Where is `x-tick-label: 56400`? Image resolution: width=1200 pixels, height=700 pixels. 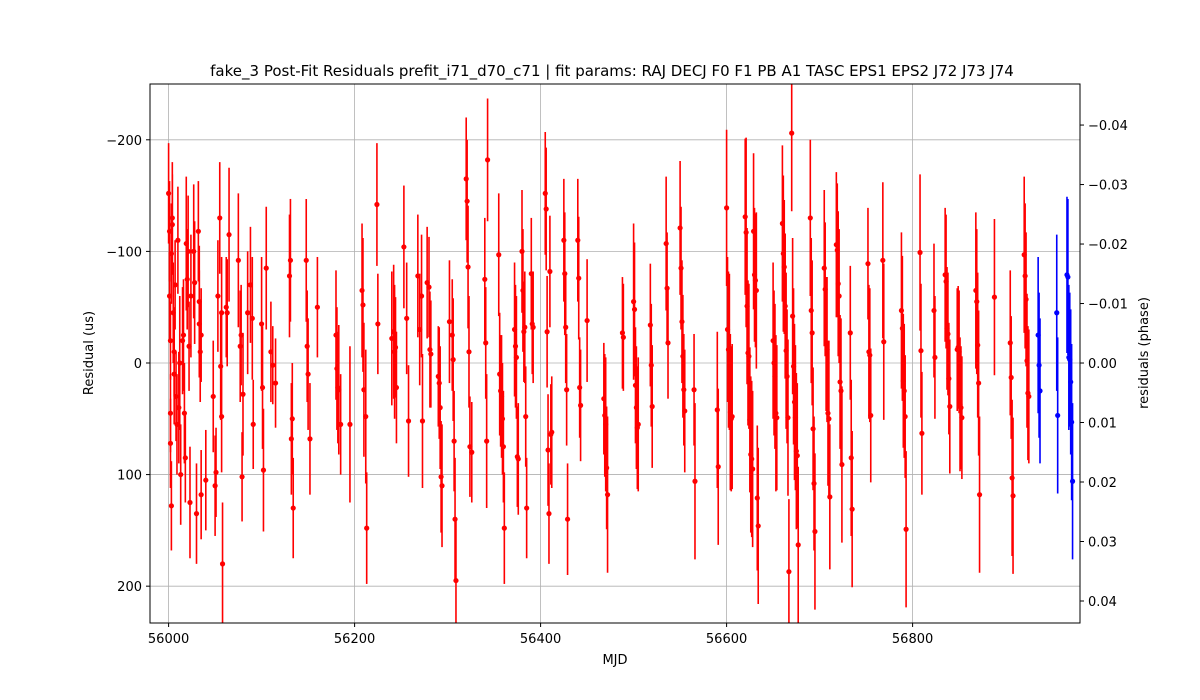
x-tick-label: 56400 is located at coordinates (540, 639).